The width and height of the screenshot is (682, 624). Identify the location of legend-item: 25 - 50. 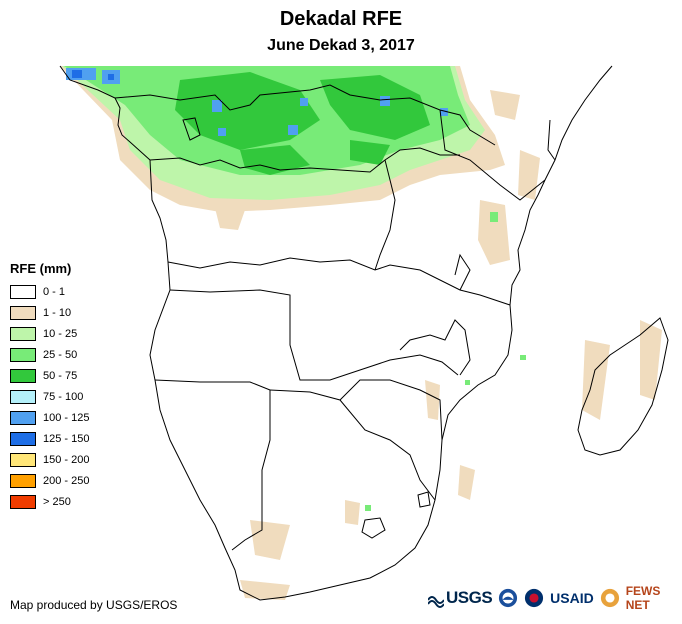
(49, 354).